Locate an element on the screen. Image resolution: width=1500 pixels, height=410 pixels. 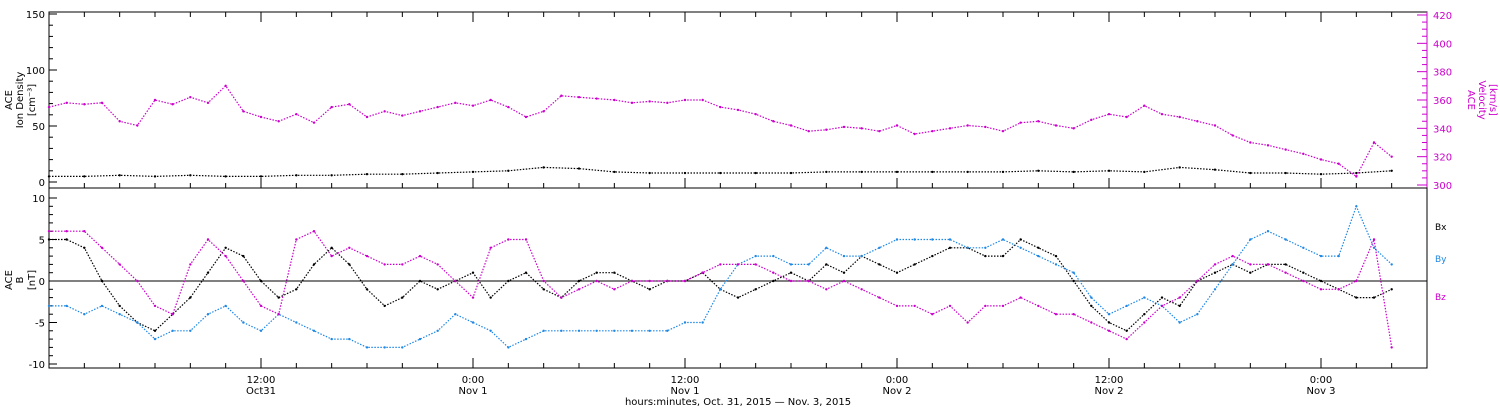
top-left-tick-label: 150 is located at coordinates (35, 15).